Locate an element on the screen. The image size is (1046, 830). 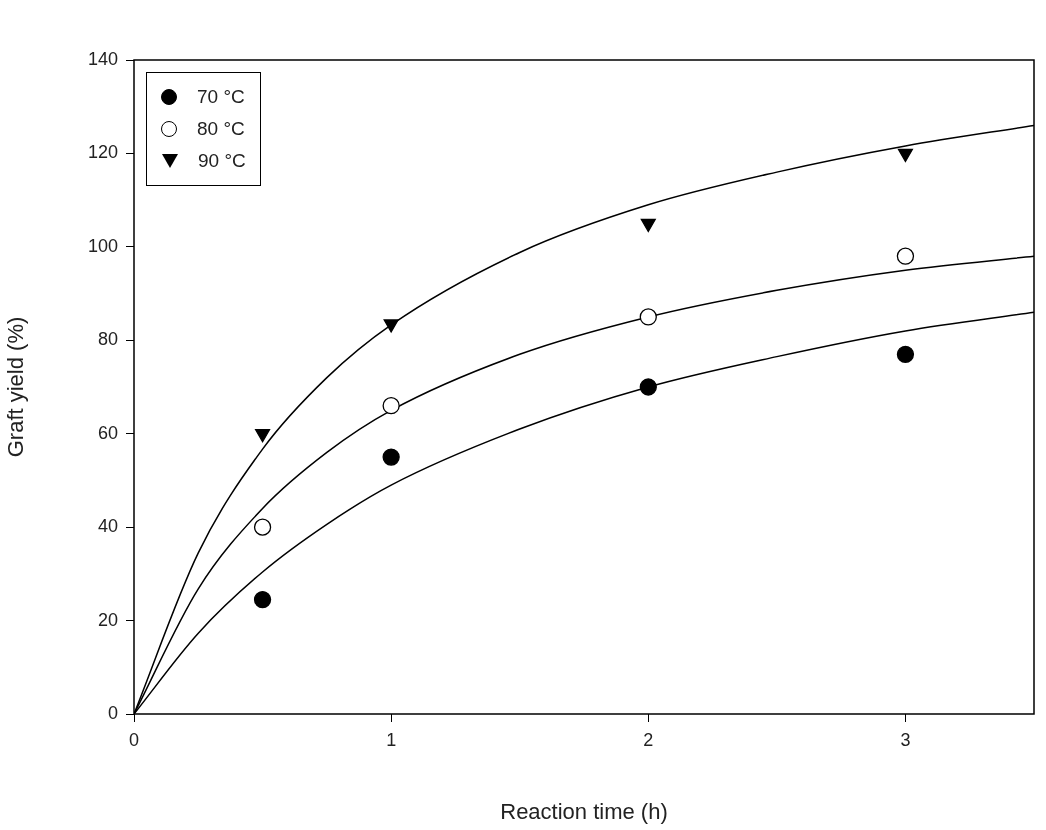
legend-label: 80 °C is located at coordinates (221, 129).